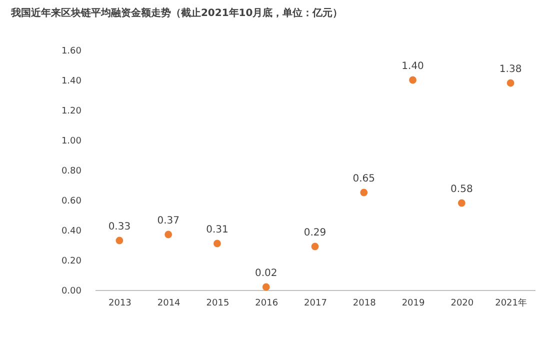 This screenshot has width=557, height=340. Describe the element at coordinates (364, 303) in the screenshot. I see `x-tick-label: 2018` at that location.